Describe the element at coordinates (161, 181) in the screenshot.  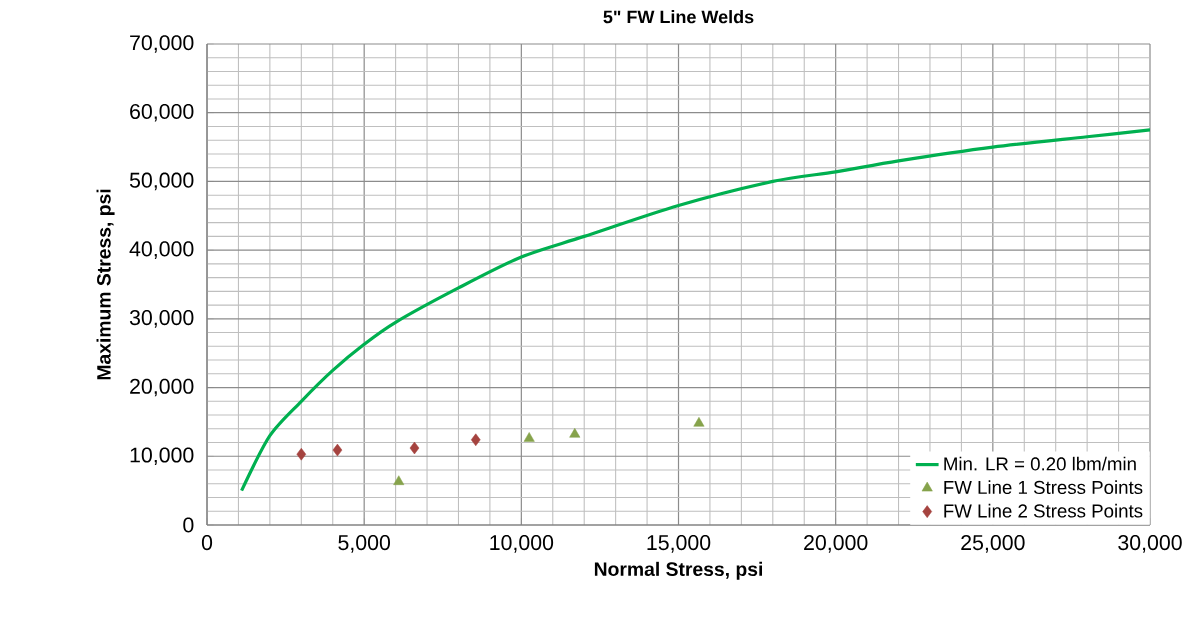
I see `y-tick-label: 50,000` at that location.